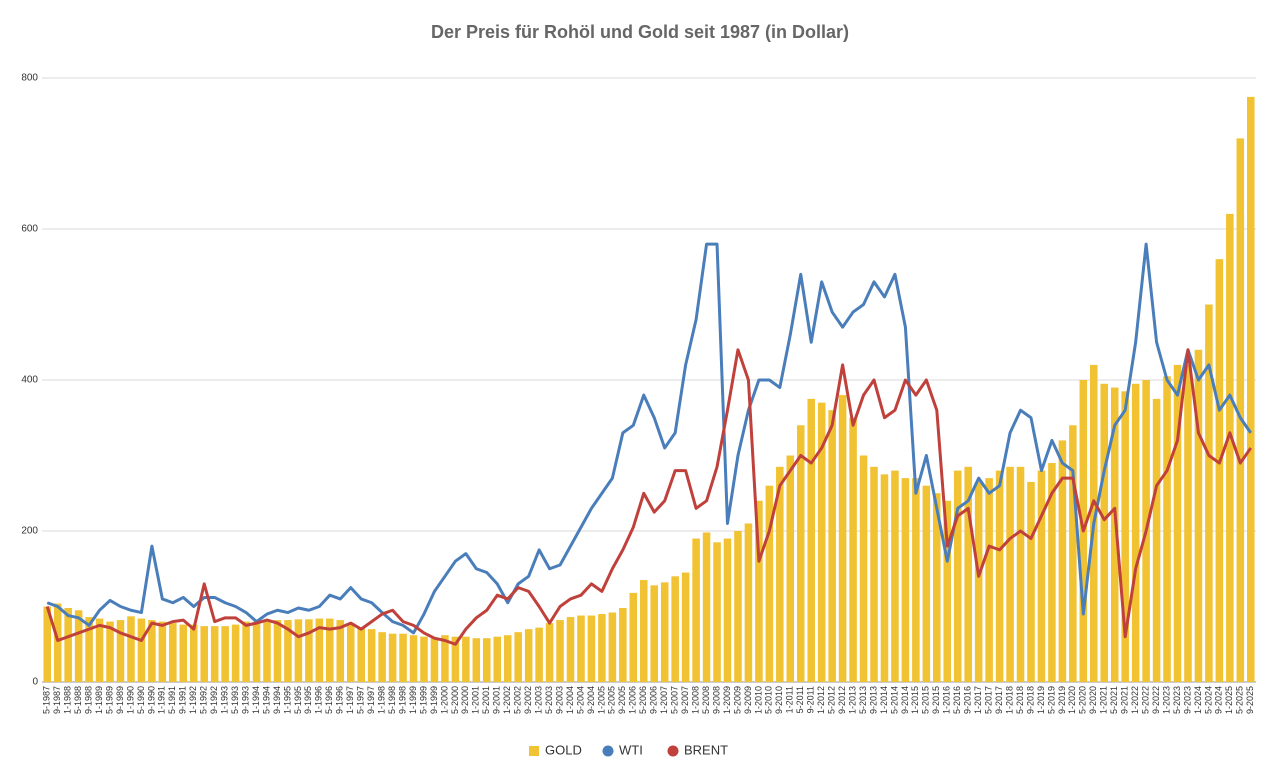 The image size is (1280, 774). I want to click on x-tick-label: 9-1995, so click(308, 700).